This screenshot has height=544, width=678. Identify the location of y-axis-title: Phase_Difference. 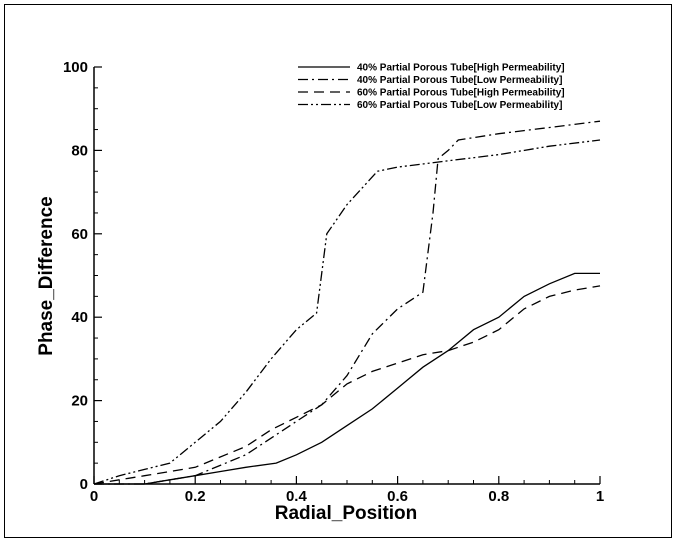
(46, 275).